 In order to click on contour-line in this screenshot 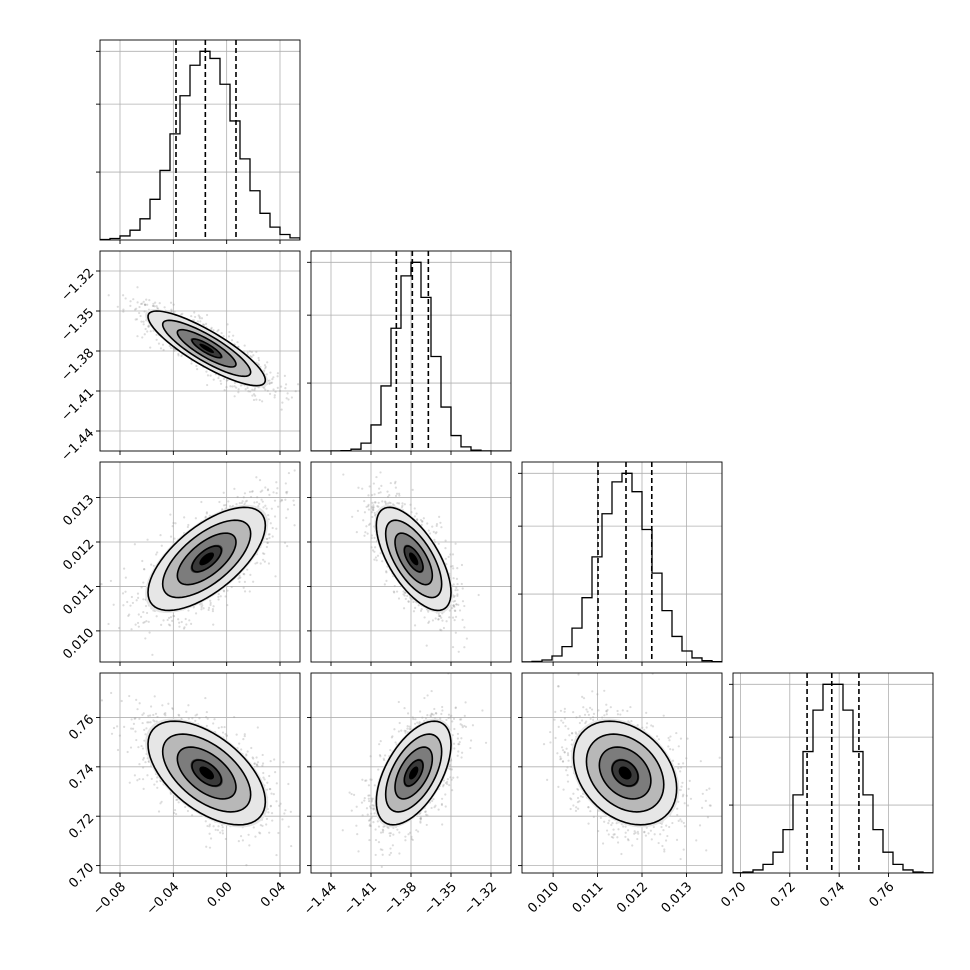, I will do `click(206, 348)`.